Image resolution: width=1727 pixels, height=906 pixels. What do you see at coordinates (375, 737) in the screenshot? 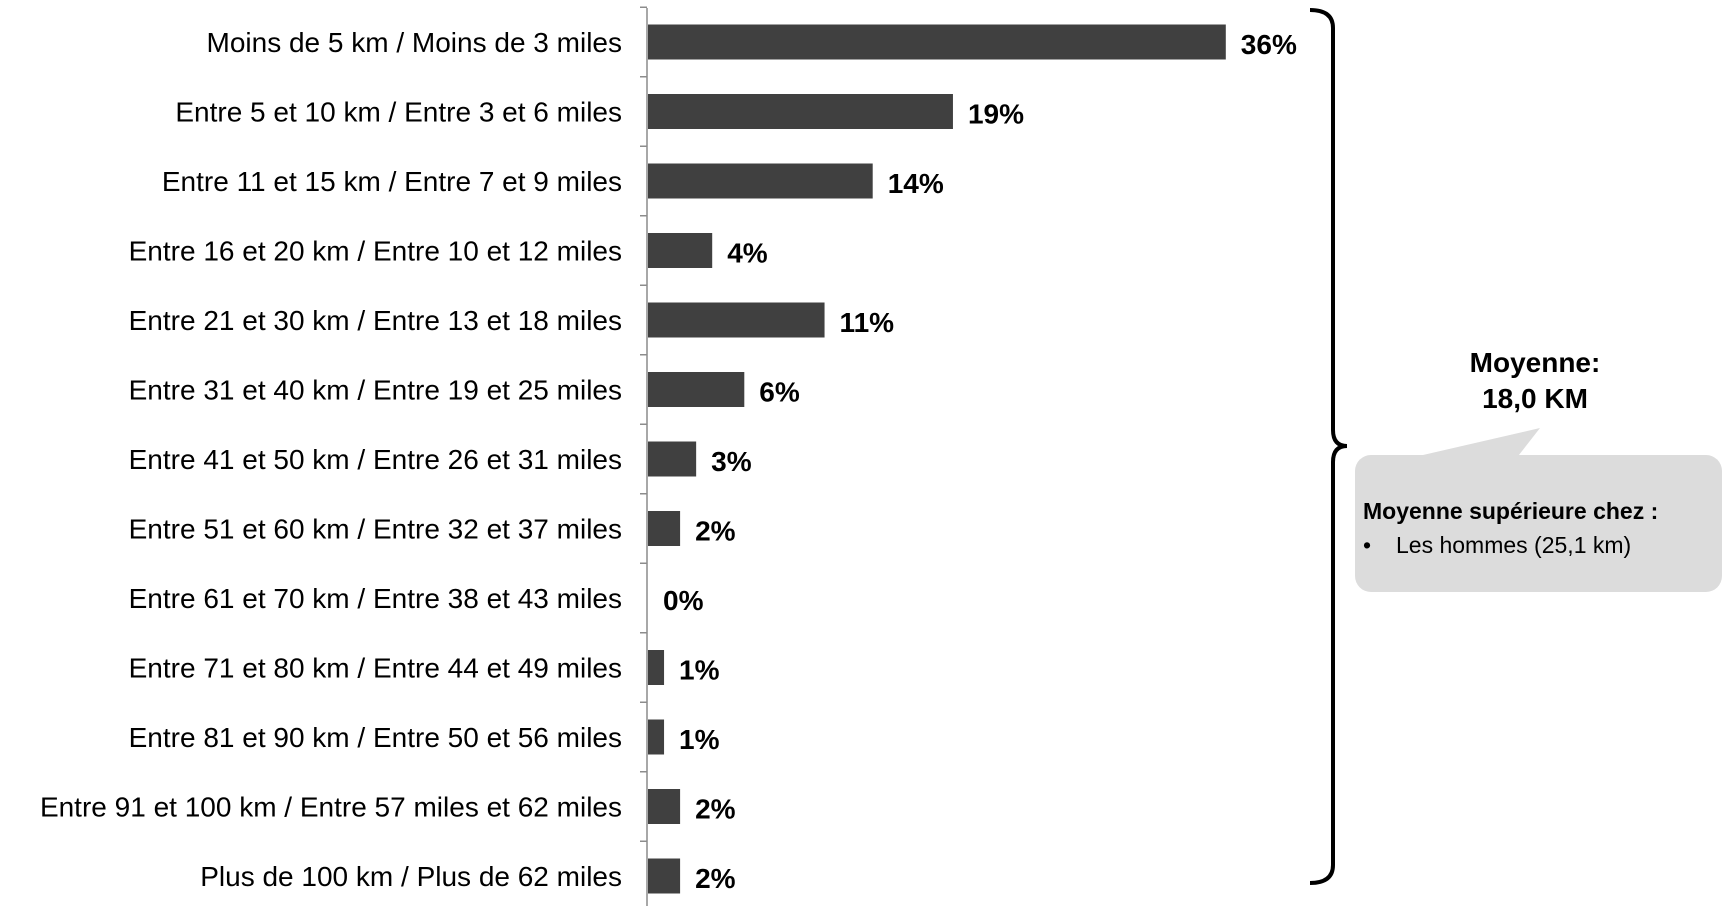
I see `category-label: Entre 81 et 90 km / Entre 50 et 56 miles` at bounding box center [375, 737].